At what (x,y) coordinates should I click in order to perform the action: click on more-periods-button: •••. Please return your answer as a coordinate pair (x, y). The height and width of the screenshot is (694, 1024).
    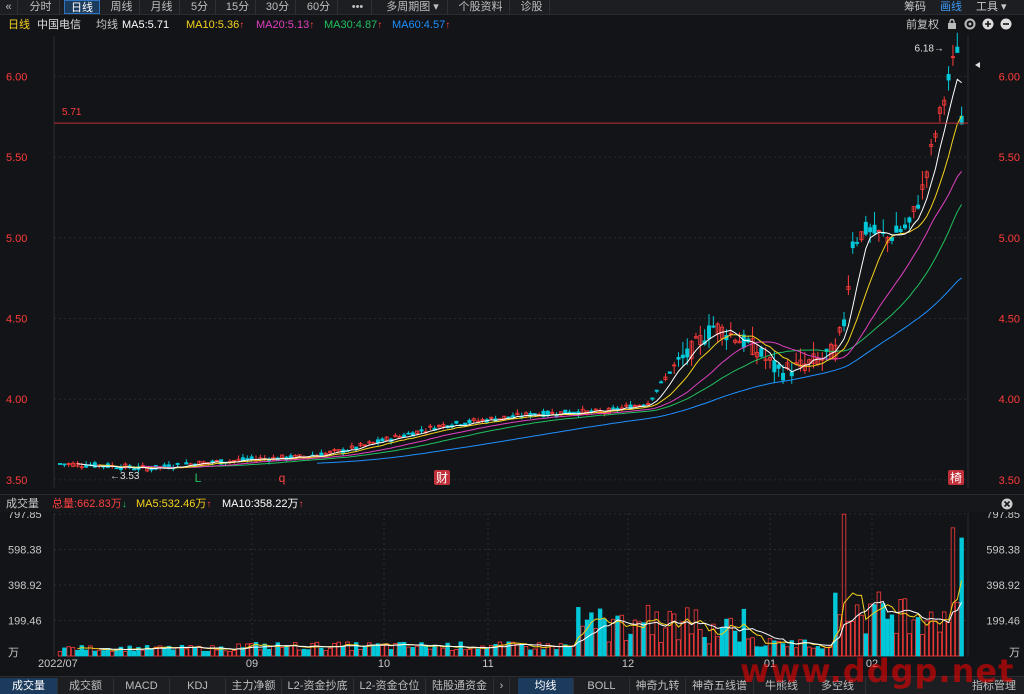
    Looking at the image, I should click on (358, 7).